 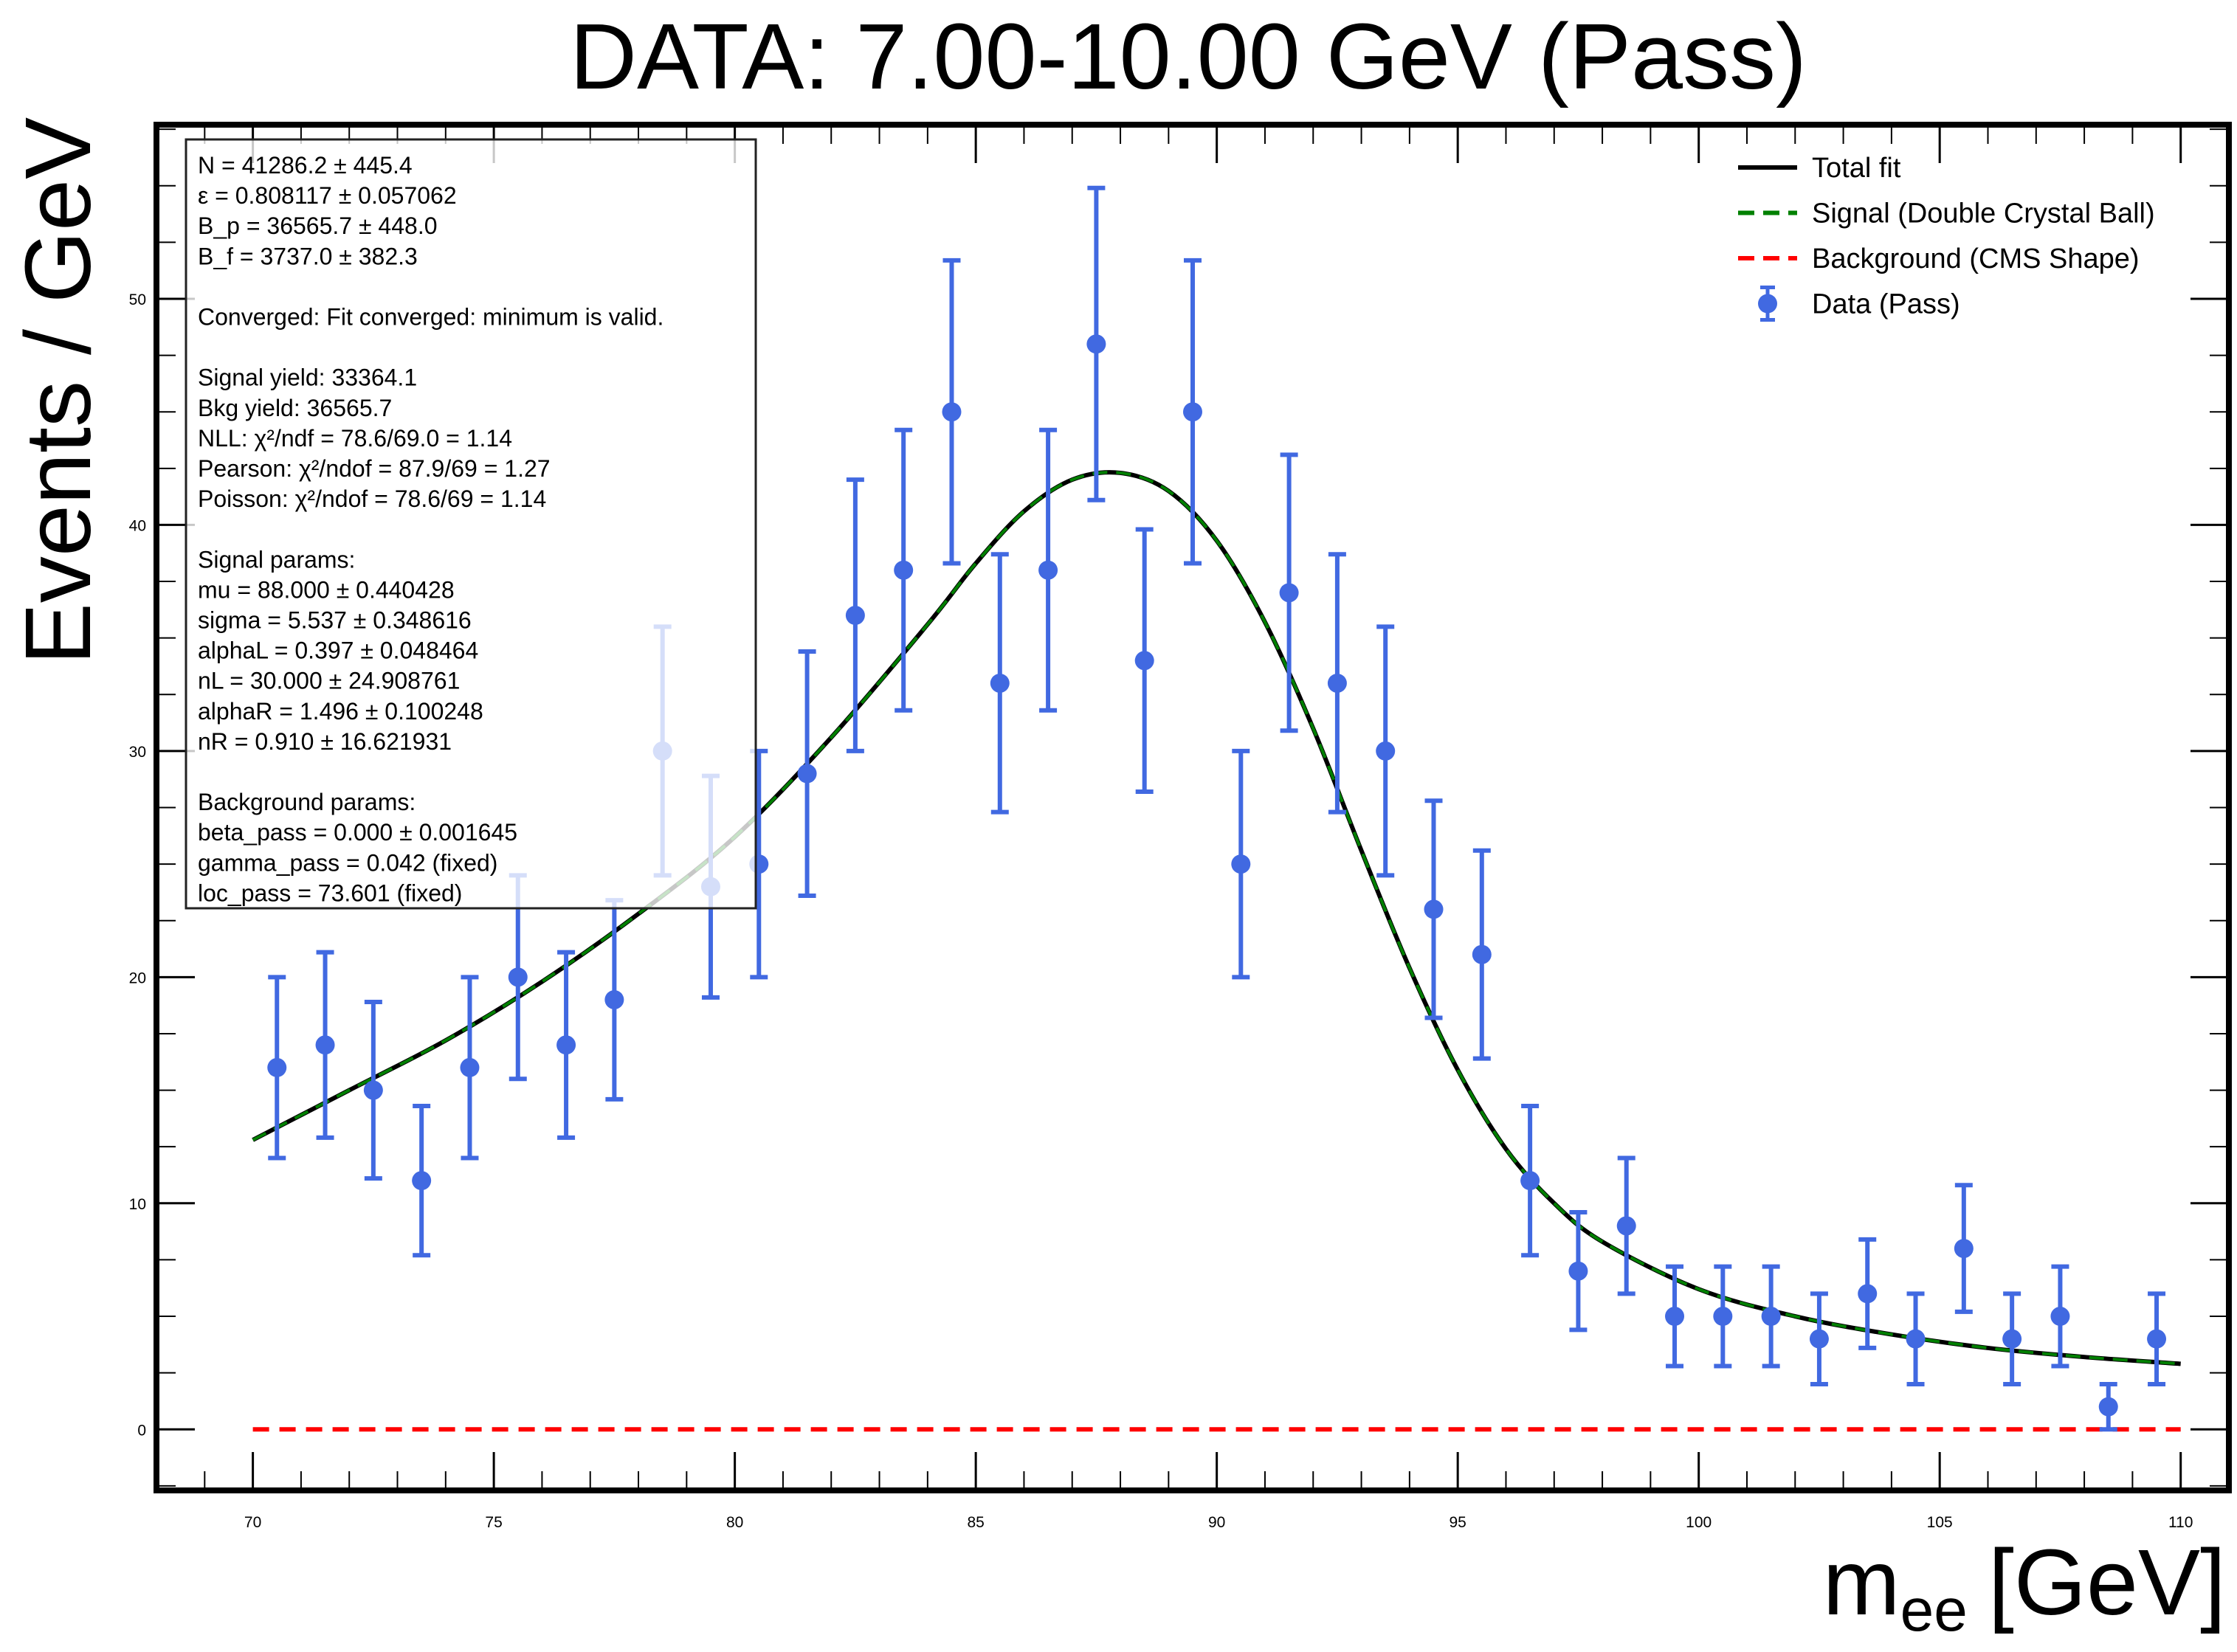 What do you see at coordinates (1767, 304) in the screenshot?
I see `legend-swatch-marker` at bounding box center [1767, 304].